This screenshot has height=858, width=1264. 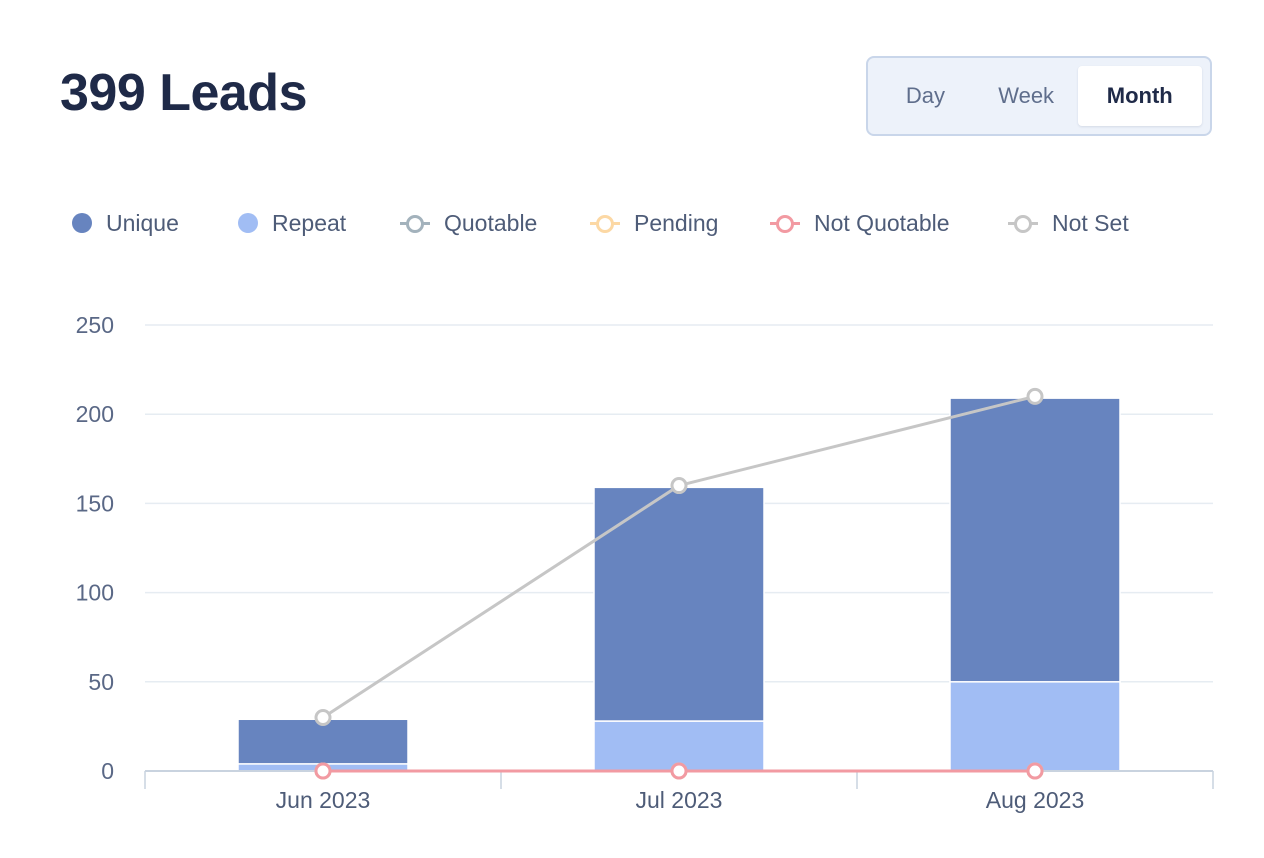 What do you see at coordinates (107, 771) in the screenshot?
I see `y-tick-label: 0` at bounding box center [107, 771].